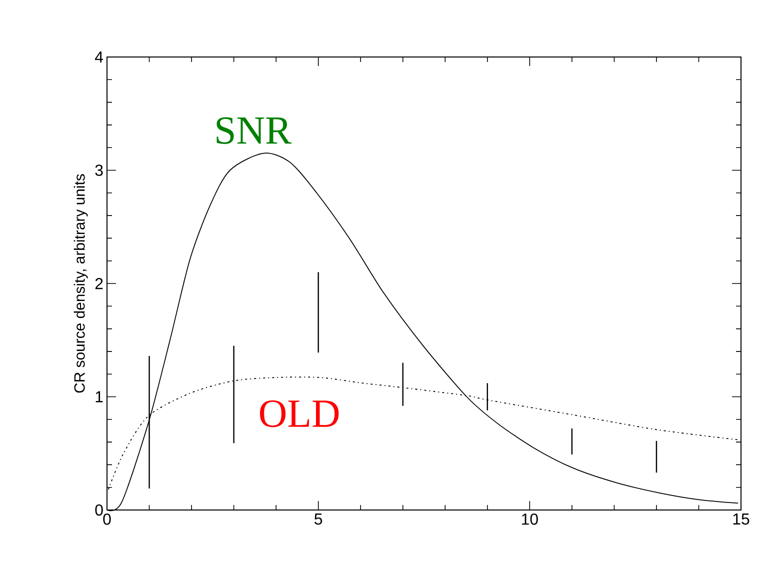  I want to click on y-axis-title: CR source density, arbitrary units, so click(81, 283).